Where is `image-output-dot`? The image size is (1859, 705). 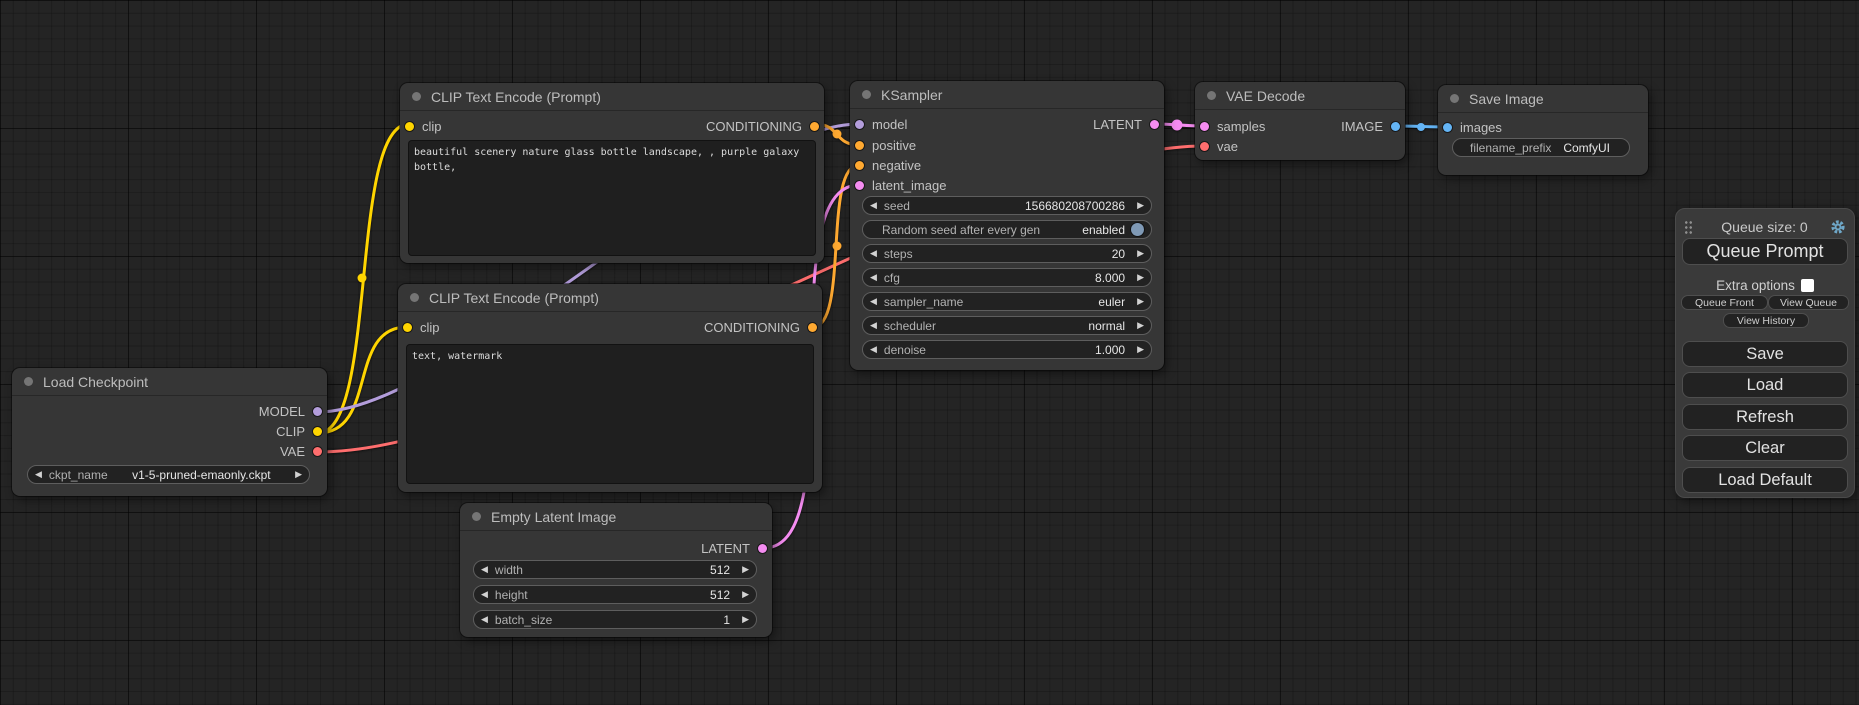 image-output-dot is located at coordinates (1395, 126).